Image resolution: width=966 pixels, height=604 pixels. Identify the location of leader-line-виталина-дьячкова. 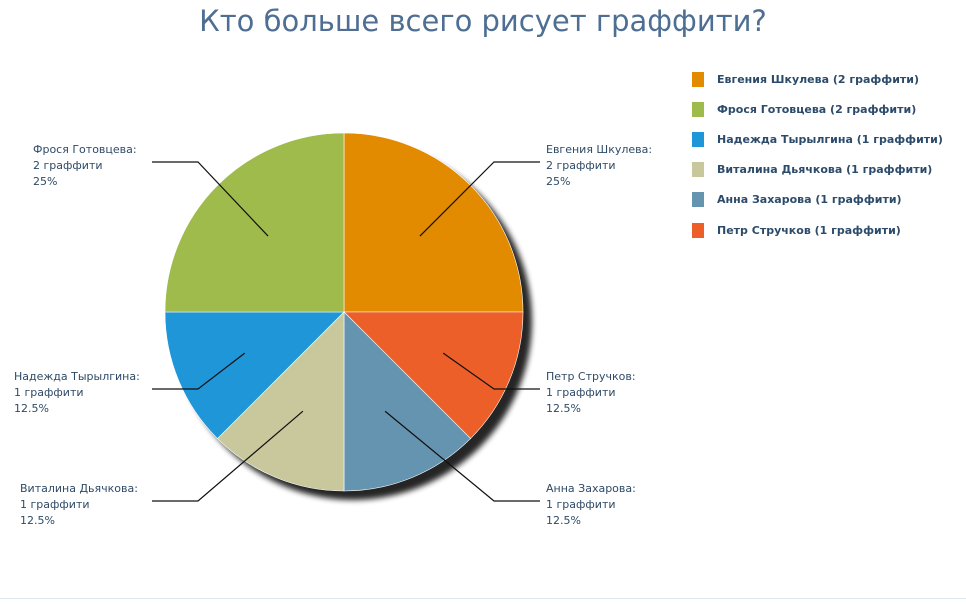
(228, 456).